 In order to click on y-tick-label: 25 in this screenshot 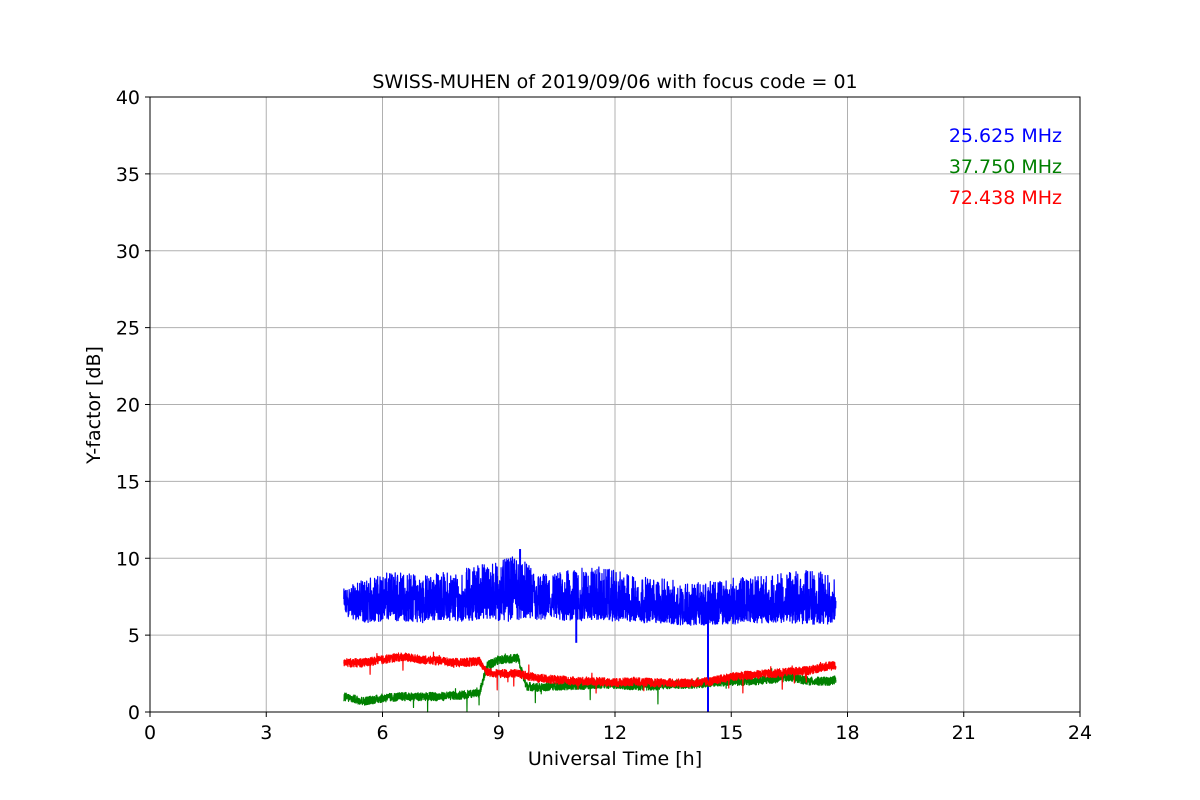, I will do `click(128, 329)`.